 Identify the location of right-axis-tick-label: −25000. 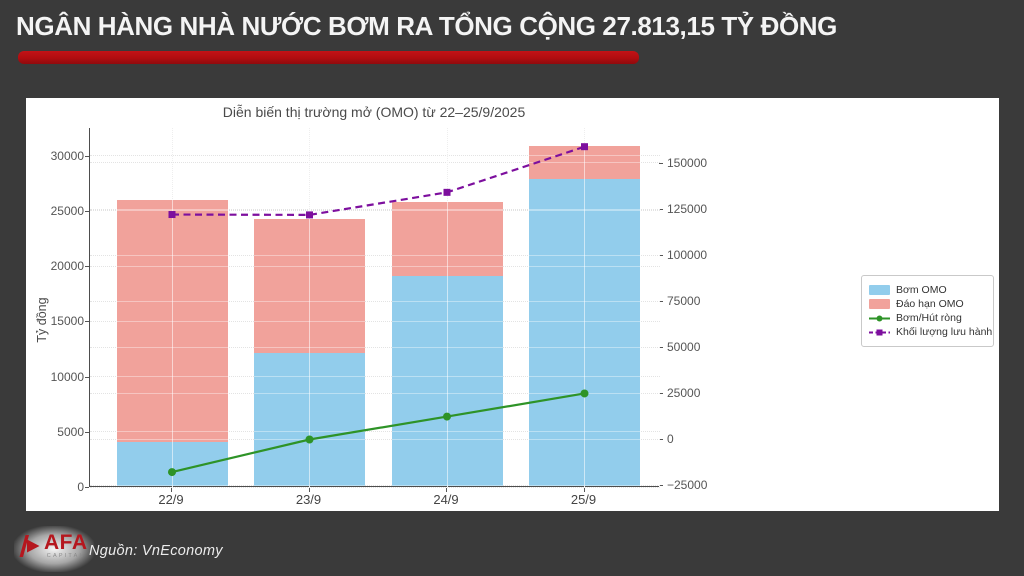
(687, 485).